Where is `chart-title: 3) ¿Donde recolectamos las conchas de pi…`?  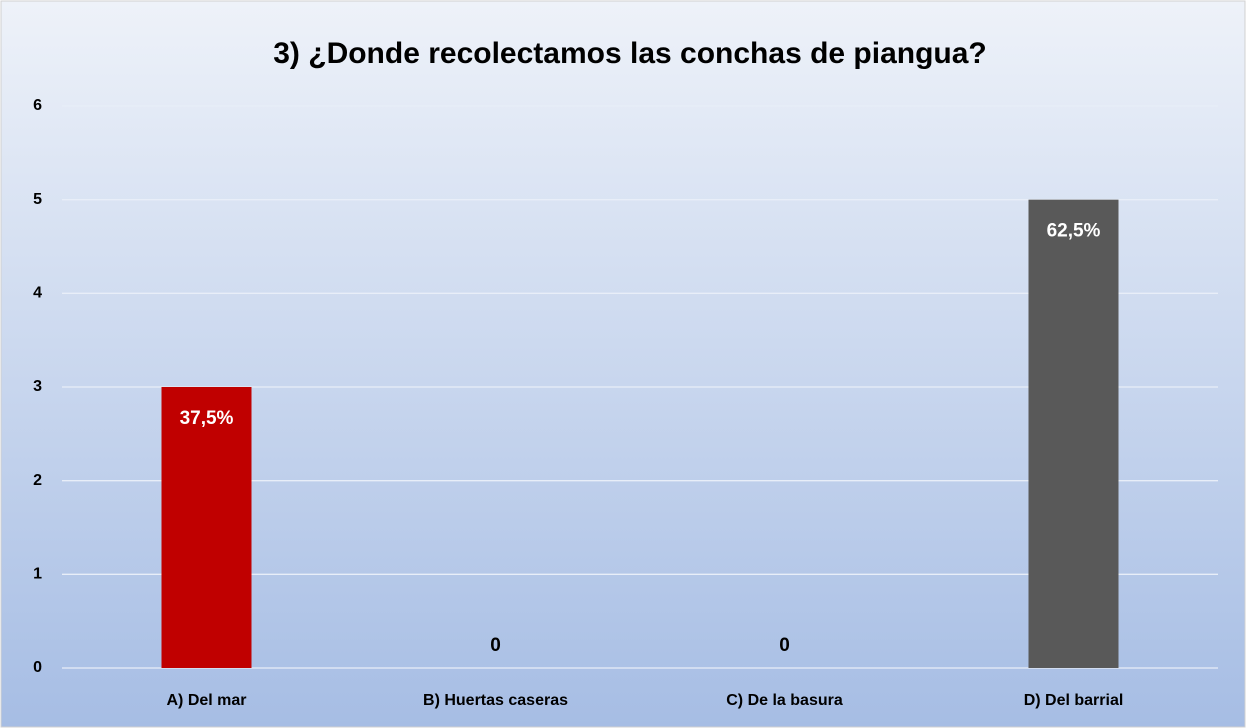
chart-title: 3) ¿Donde recolectamos las conchas de pi… is located at coordinates (630, 53).